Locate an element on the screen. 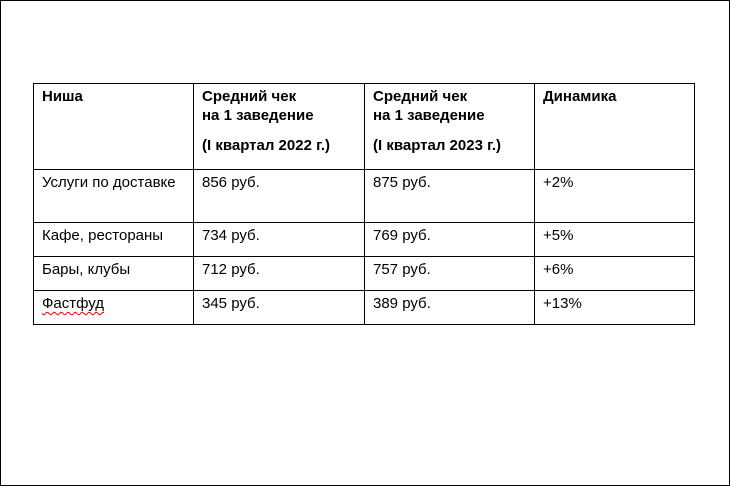 The height and width of the screenshot is (486, 730). table-row: Фастфуд 345 руб. 389 руб. +13% is located at coordinates (364, 307).